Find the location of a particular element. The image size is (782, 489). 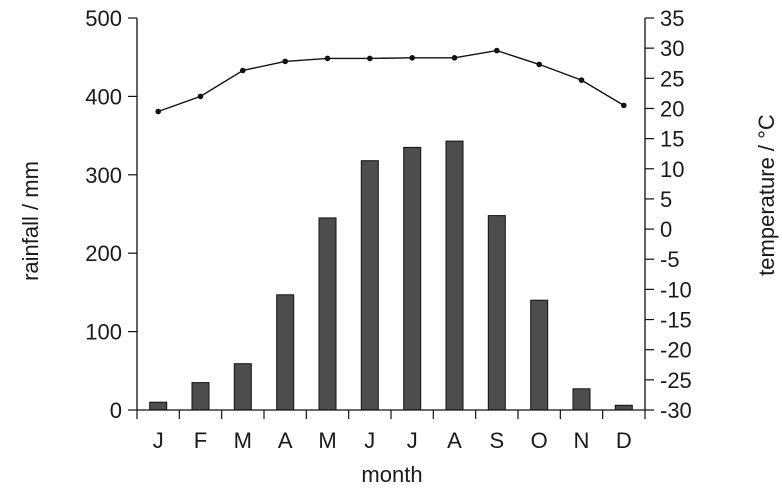

left-tick-label: 200 is located at coordinates (103, 253).